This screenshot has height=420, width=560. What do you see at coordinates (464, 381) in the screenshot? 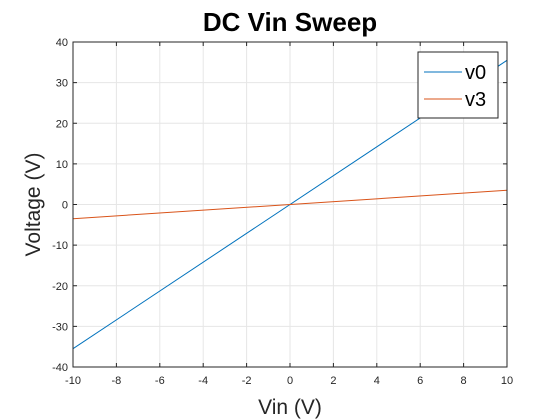
I see `x-tick-label: 8` at bounding box center [464, 381].